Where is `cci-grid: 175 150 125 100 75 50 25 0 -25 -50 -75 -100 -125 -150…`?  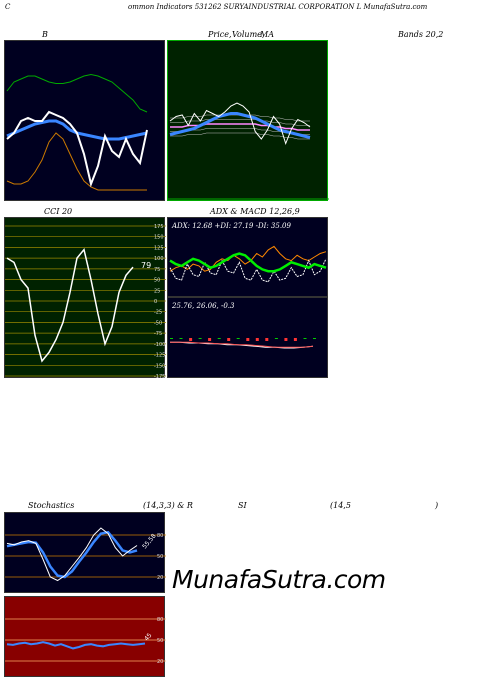 cci-grid: 175 150 125 100 75 50 25 0 -25 -50 -75 -100 -125 -150… is located at coordinates (85, 301).